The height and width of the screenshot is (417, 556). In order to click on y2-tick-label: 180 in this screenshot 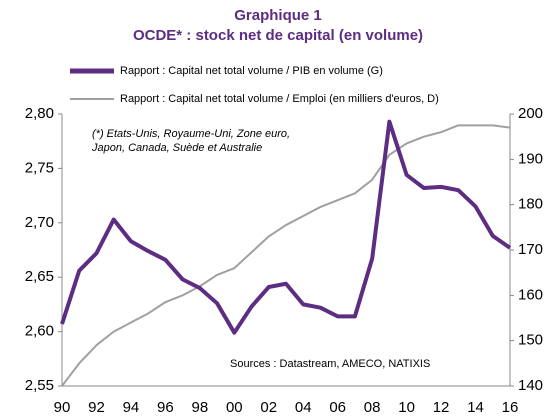, I will do `click(530, 204)`.